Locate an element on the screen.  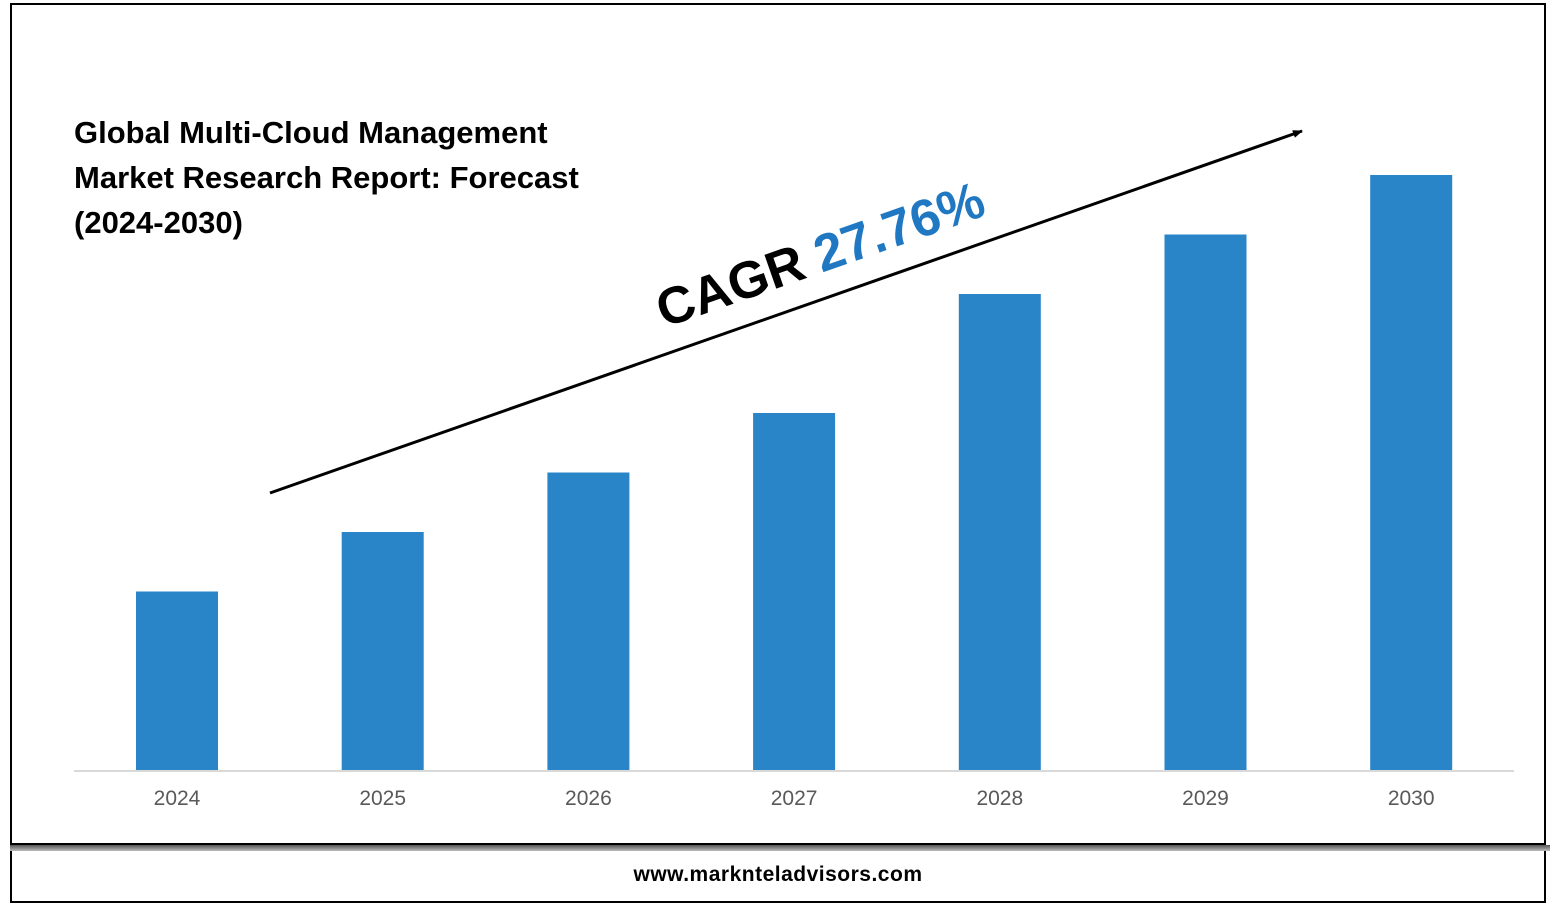
footer-url: www.marknteladvisors.com is located at coordinates (778, 874).